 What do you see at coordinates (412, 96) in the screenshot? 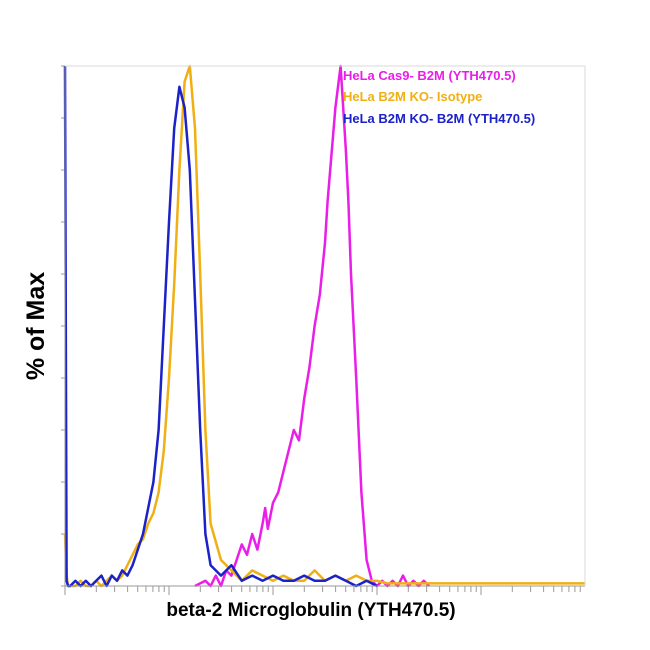
I see `legend-entry-2: HeLa B2M KO- Isotype` at bounding box center [412, 96].